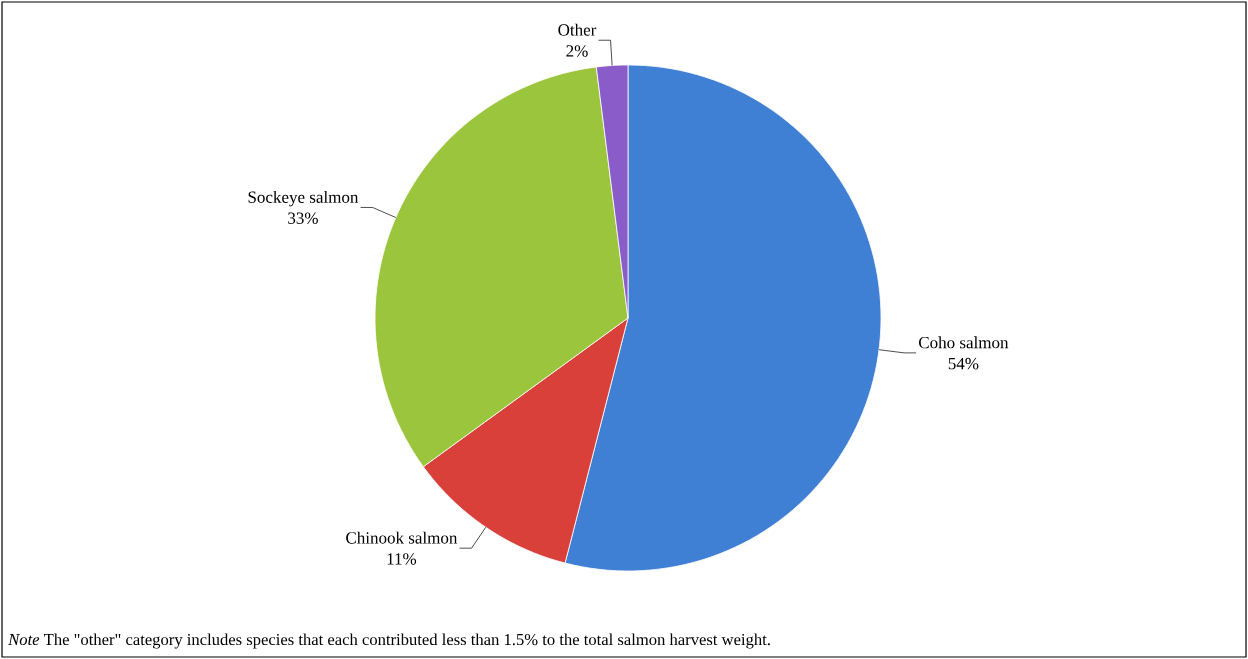 The image size is (1248, 659). Describe the element at coordinates (964, 342) in the screenshot. I see `slice-label: Coho salmon` at that location.